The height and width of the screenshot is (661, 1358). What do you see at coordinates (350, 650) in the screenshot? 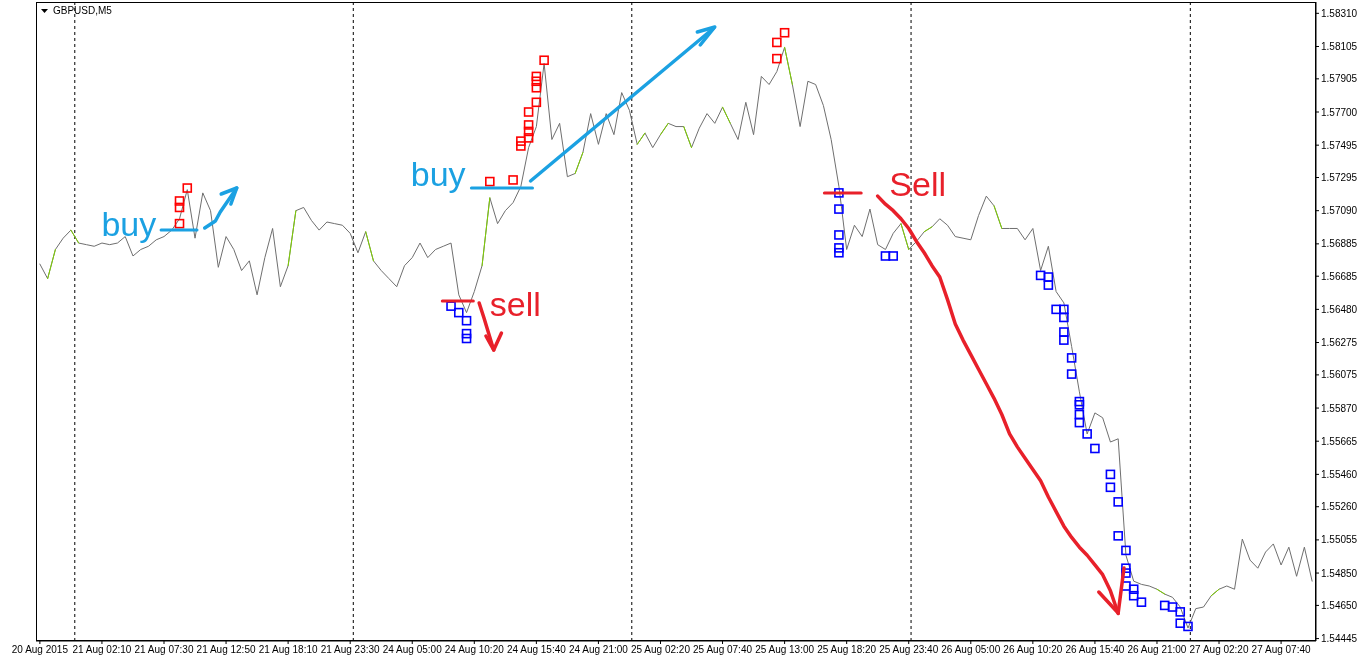
I see `x-tick-label: 21 Aug 23:30` at bounding box center [350, 650].